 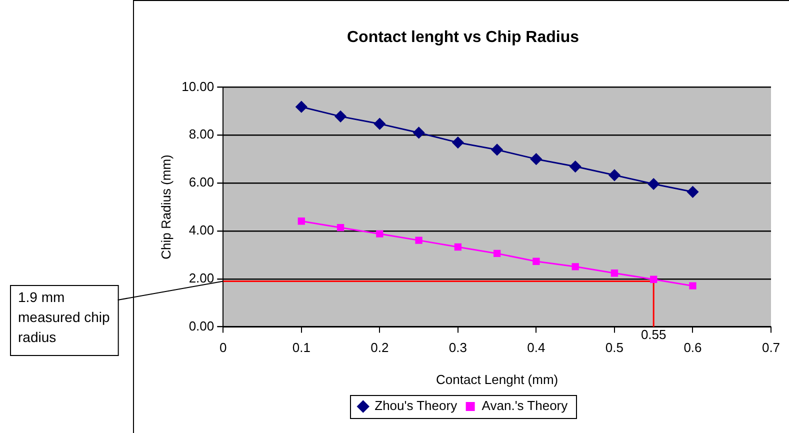 I want to click on y-tick-label: 6.00, so click(x=201, y=182).